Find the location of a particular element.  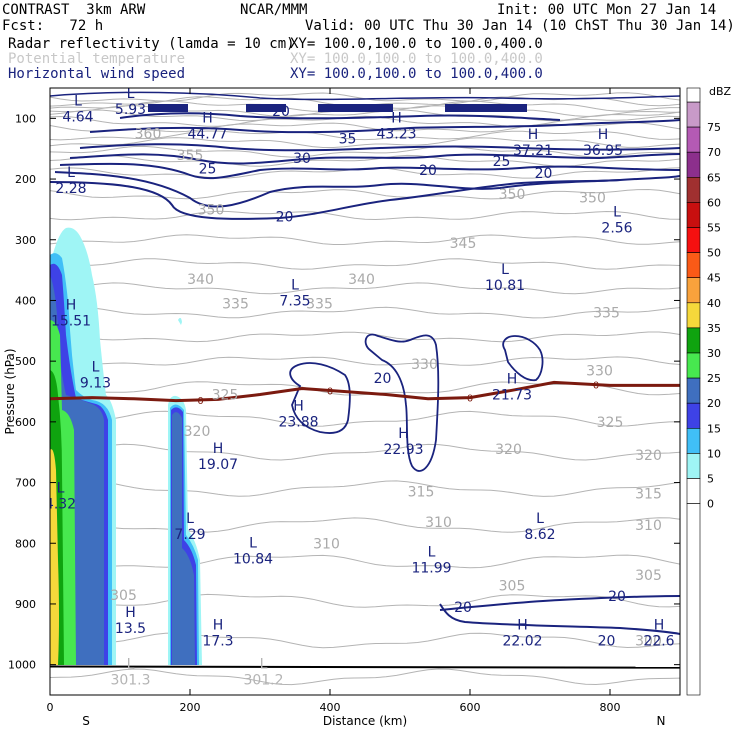

extremum-value: 36.95 is located at coordinates (603, 151).